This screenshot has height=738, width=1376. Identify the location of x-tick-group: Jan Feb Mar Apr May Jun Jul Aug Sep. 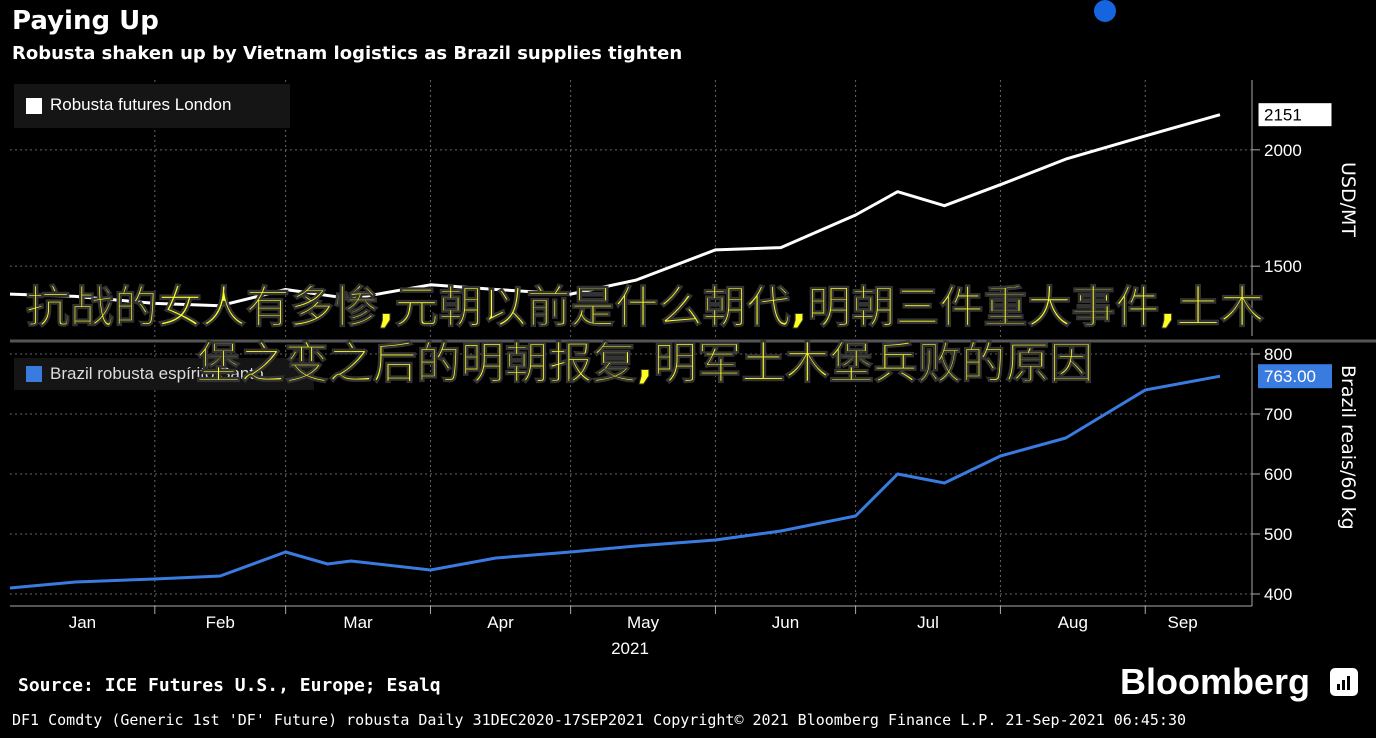
(633, 619).